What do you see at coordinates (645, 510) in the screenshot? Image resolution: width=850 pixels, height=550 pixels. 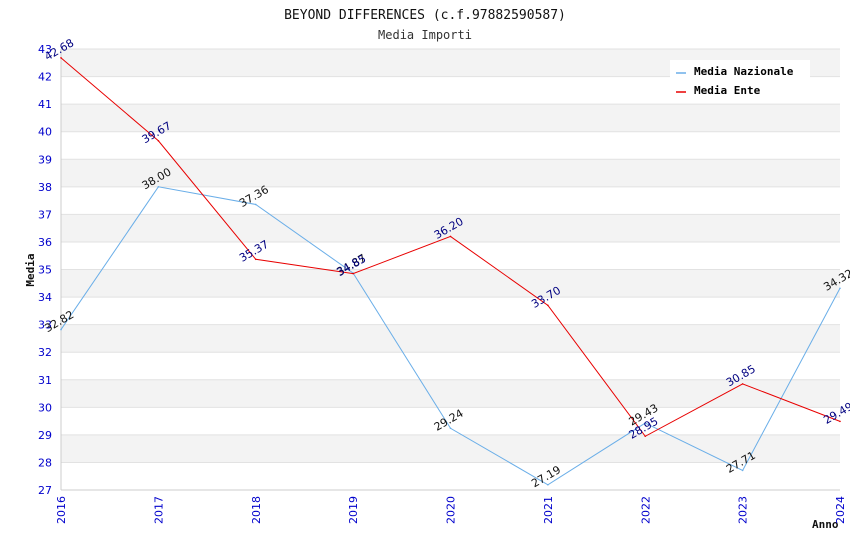 I see `x-tick-label: 2022` at bounding box center [645, 510].